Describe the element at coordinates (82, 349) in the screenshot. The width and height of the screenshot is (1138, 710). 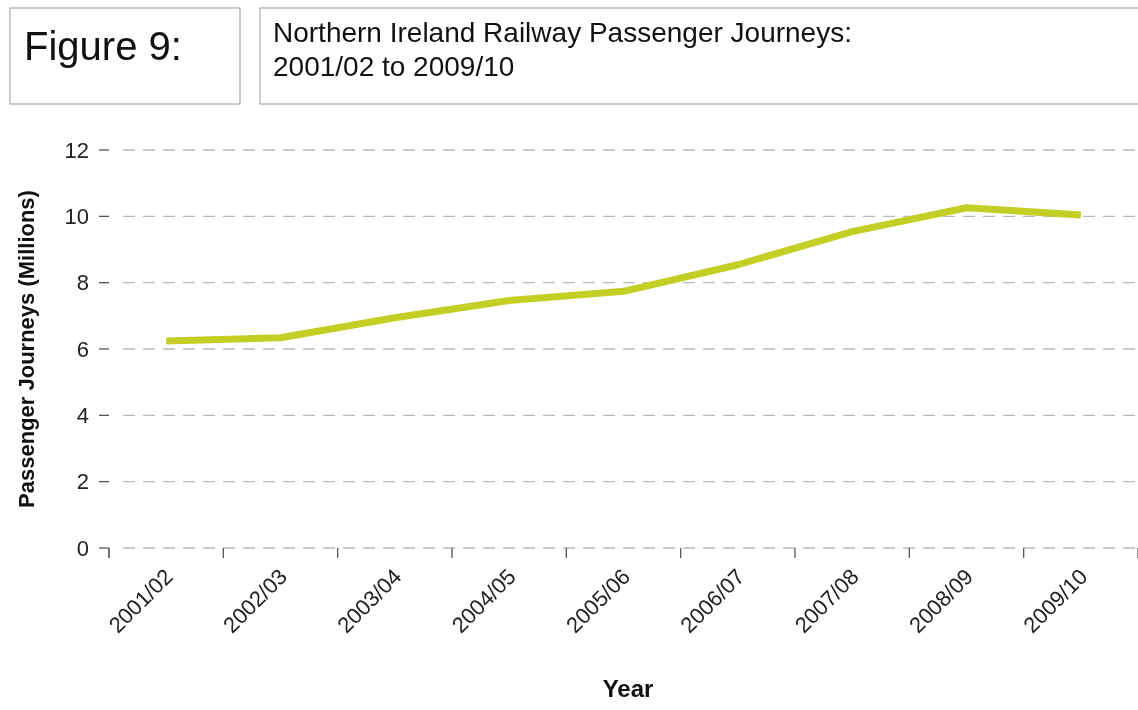
I see `y-tick-label: 6` at that location.